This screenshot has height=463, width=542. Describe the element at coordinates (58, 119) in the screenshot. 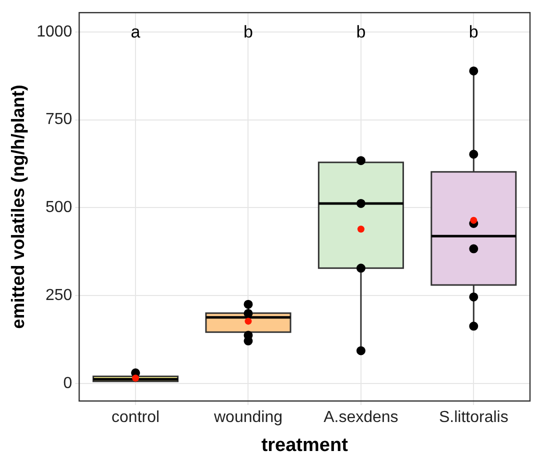

I see `y-tick-label: 750` at that location.